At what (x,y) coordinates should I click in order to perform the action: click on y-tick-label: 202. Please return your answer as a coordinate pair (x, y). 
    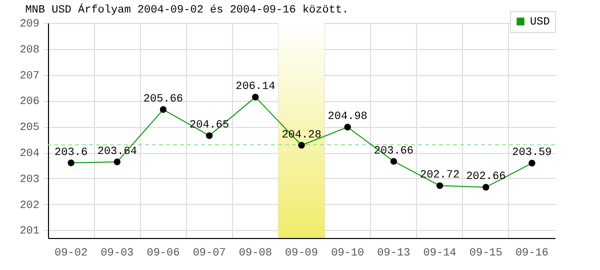
    Looking at the image, I should click on (30, 206).